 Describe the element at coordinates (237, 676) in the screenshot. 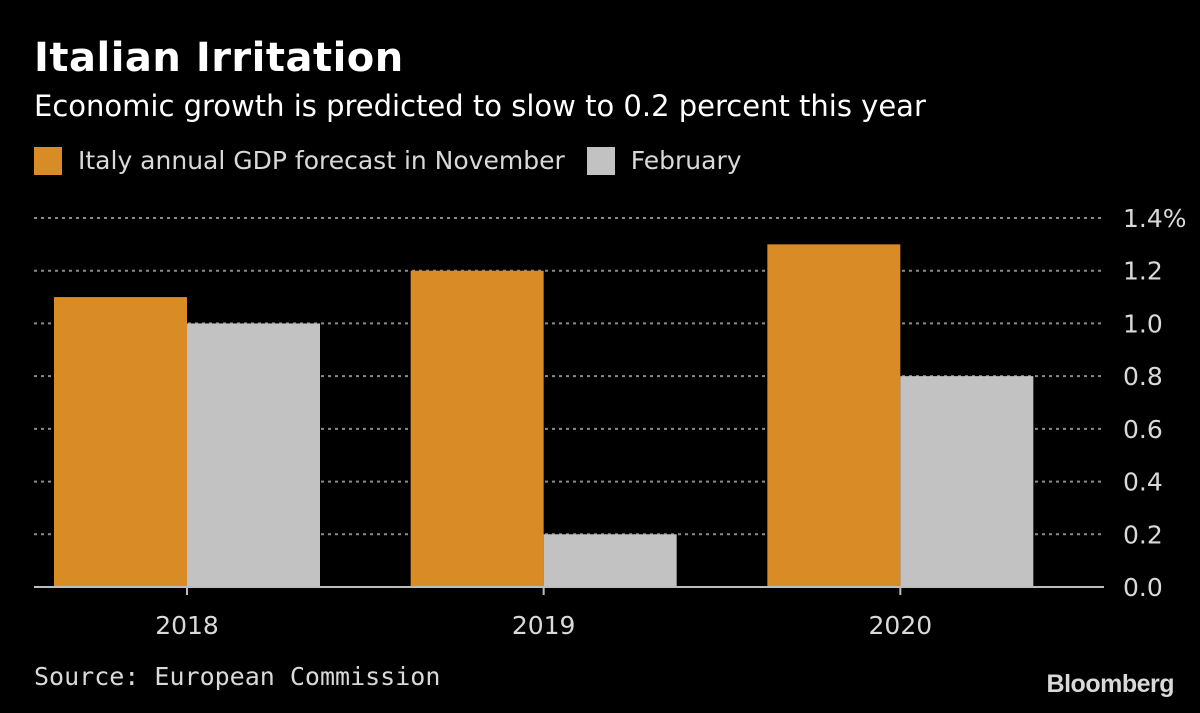

I see `source-note: Source: European Commission` at that location.